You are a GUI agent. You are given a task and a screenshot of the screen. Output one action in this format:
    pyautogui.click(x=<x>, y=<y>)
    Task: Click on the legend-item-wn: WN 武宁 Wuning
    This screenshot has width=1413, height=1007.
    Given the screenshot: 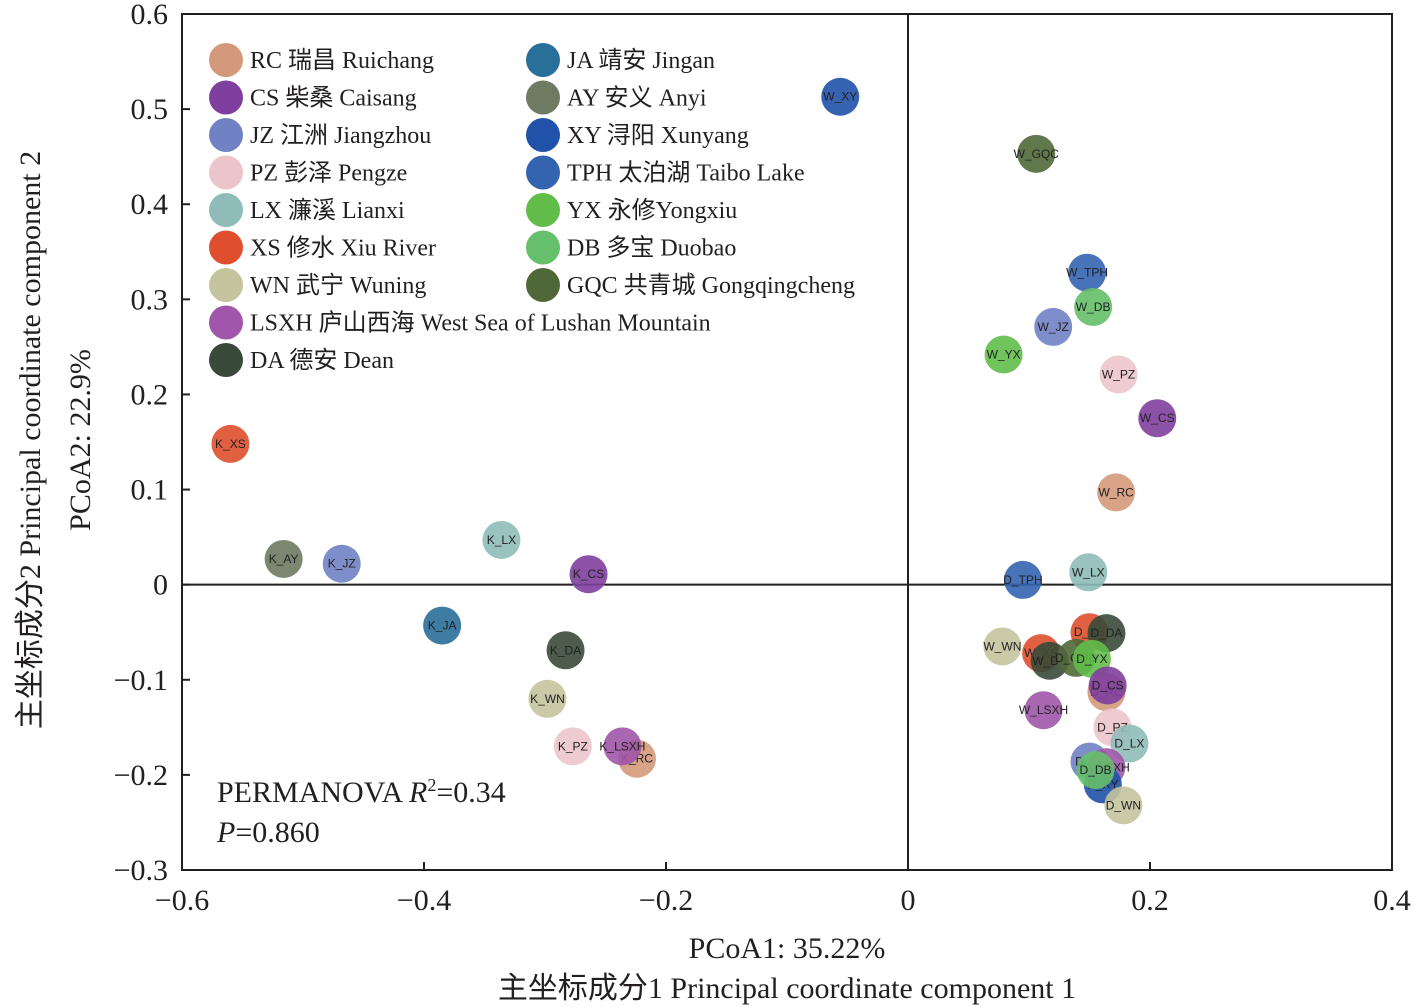 What is the action you would take?
    pyautogui.click(x=317, y=285)
    